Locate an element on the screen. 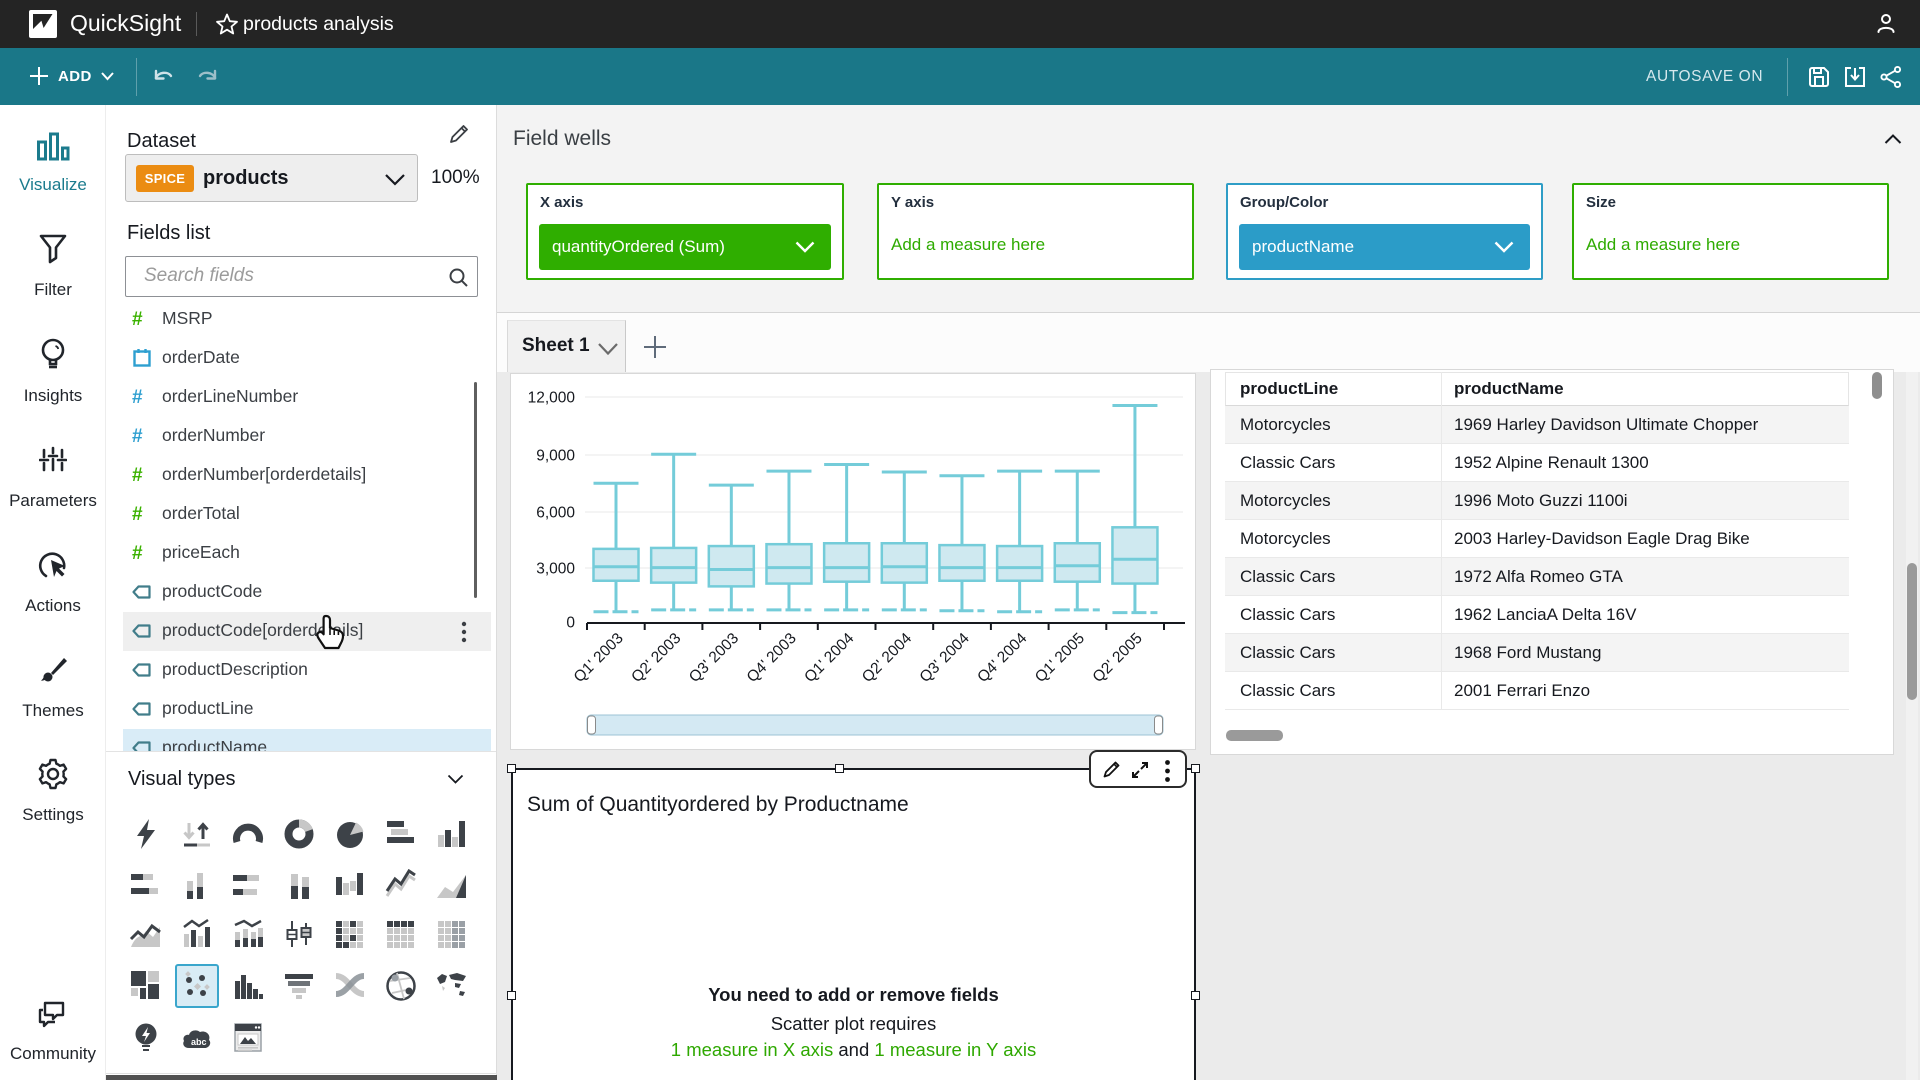 This screenshot has height=1080, width=1920. svg-text: Q3' 2003 is located at coordinates (714, 658).